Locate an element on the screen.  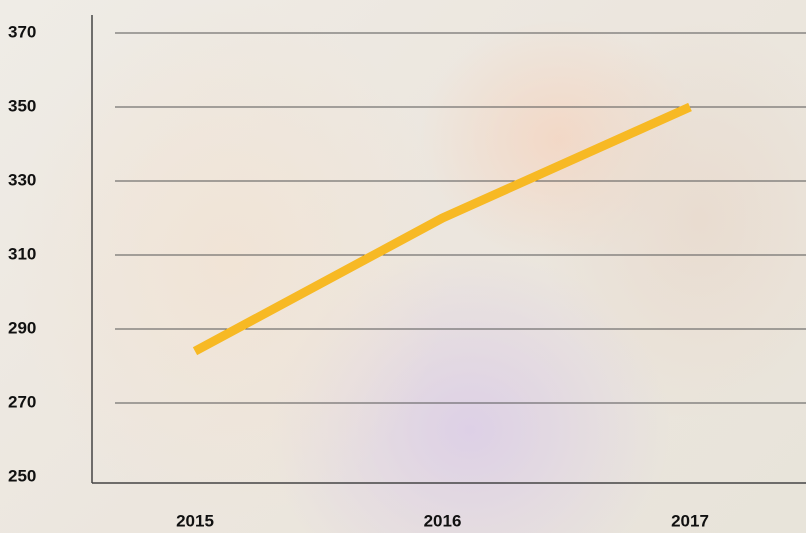
x-tick-label: 2015 is located at coordinates (195, 520).